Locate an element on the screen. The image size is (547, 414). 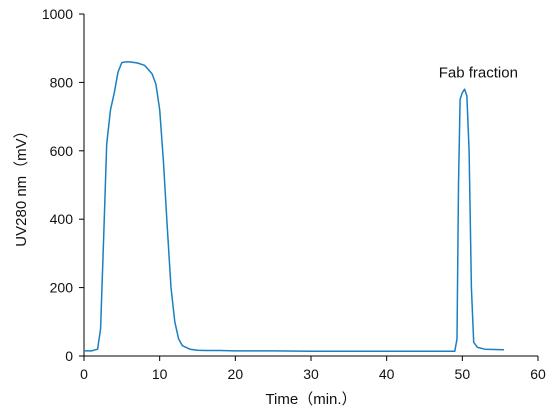
x-axis-title: Time（min.） is located at coordinates (310, 399).